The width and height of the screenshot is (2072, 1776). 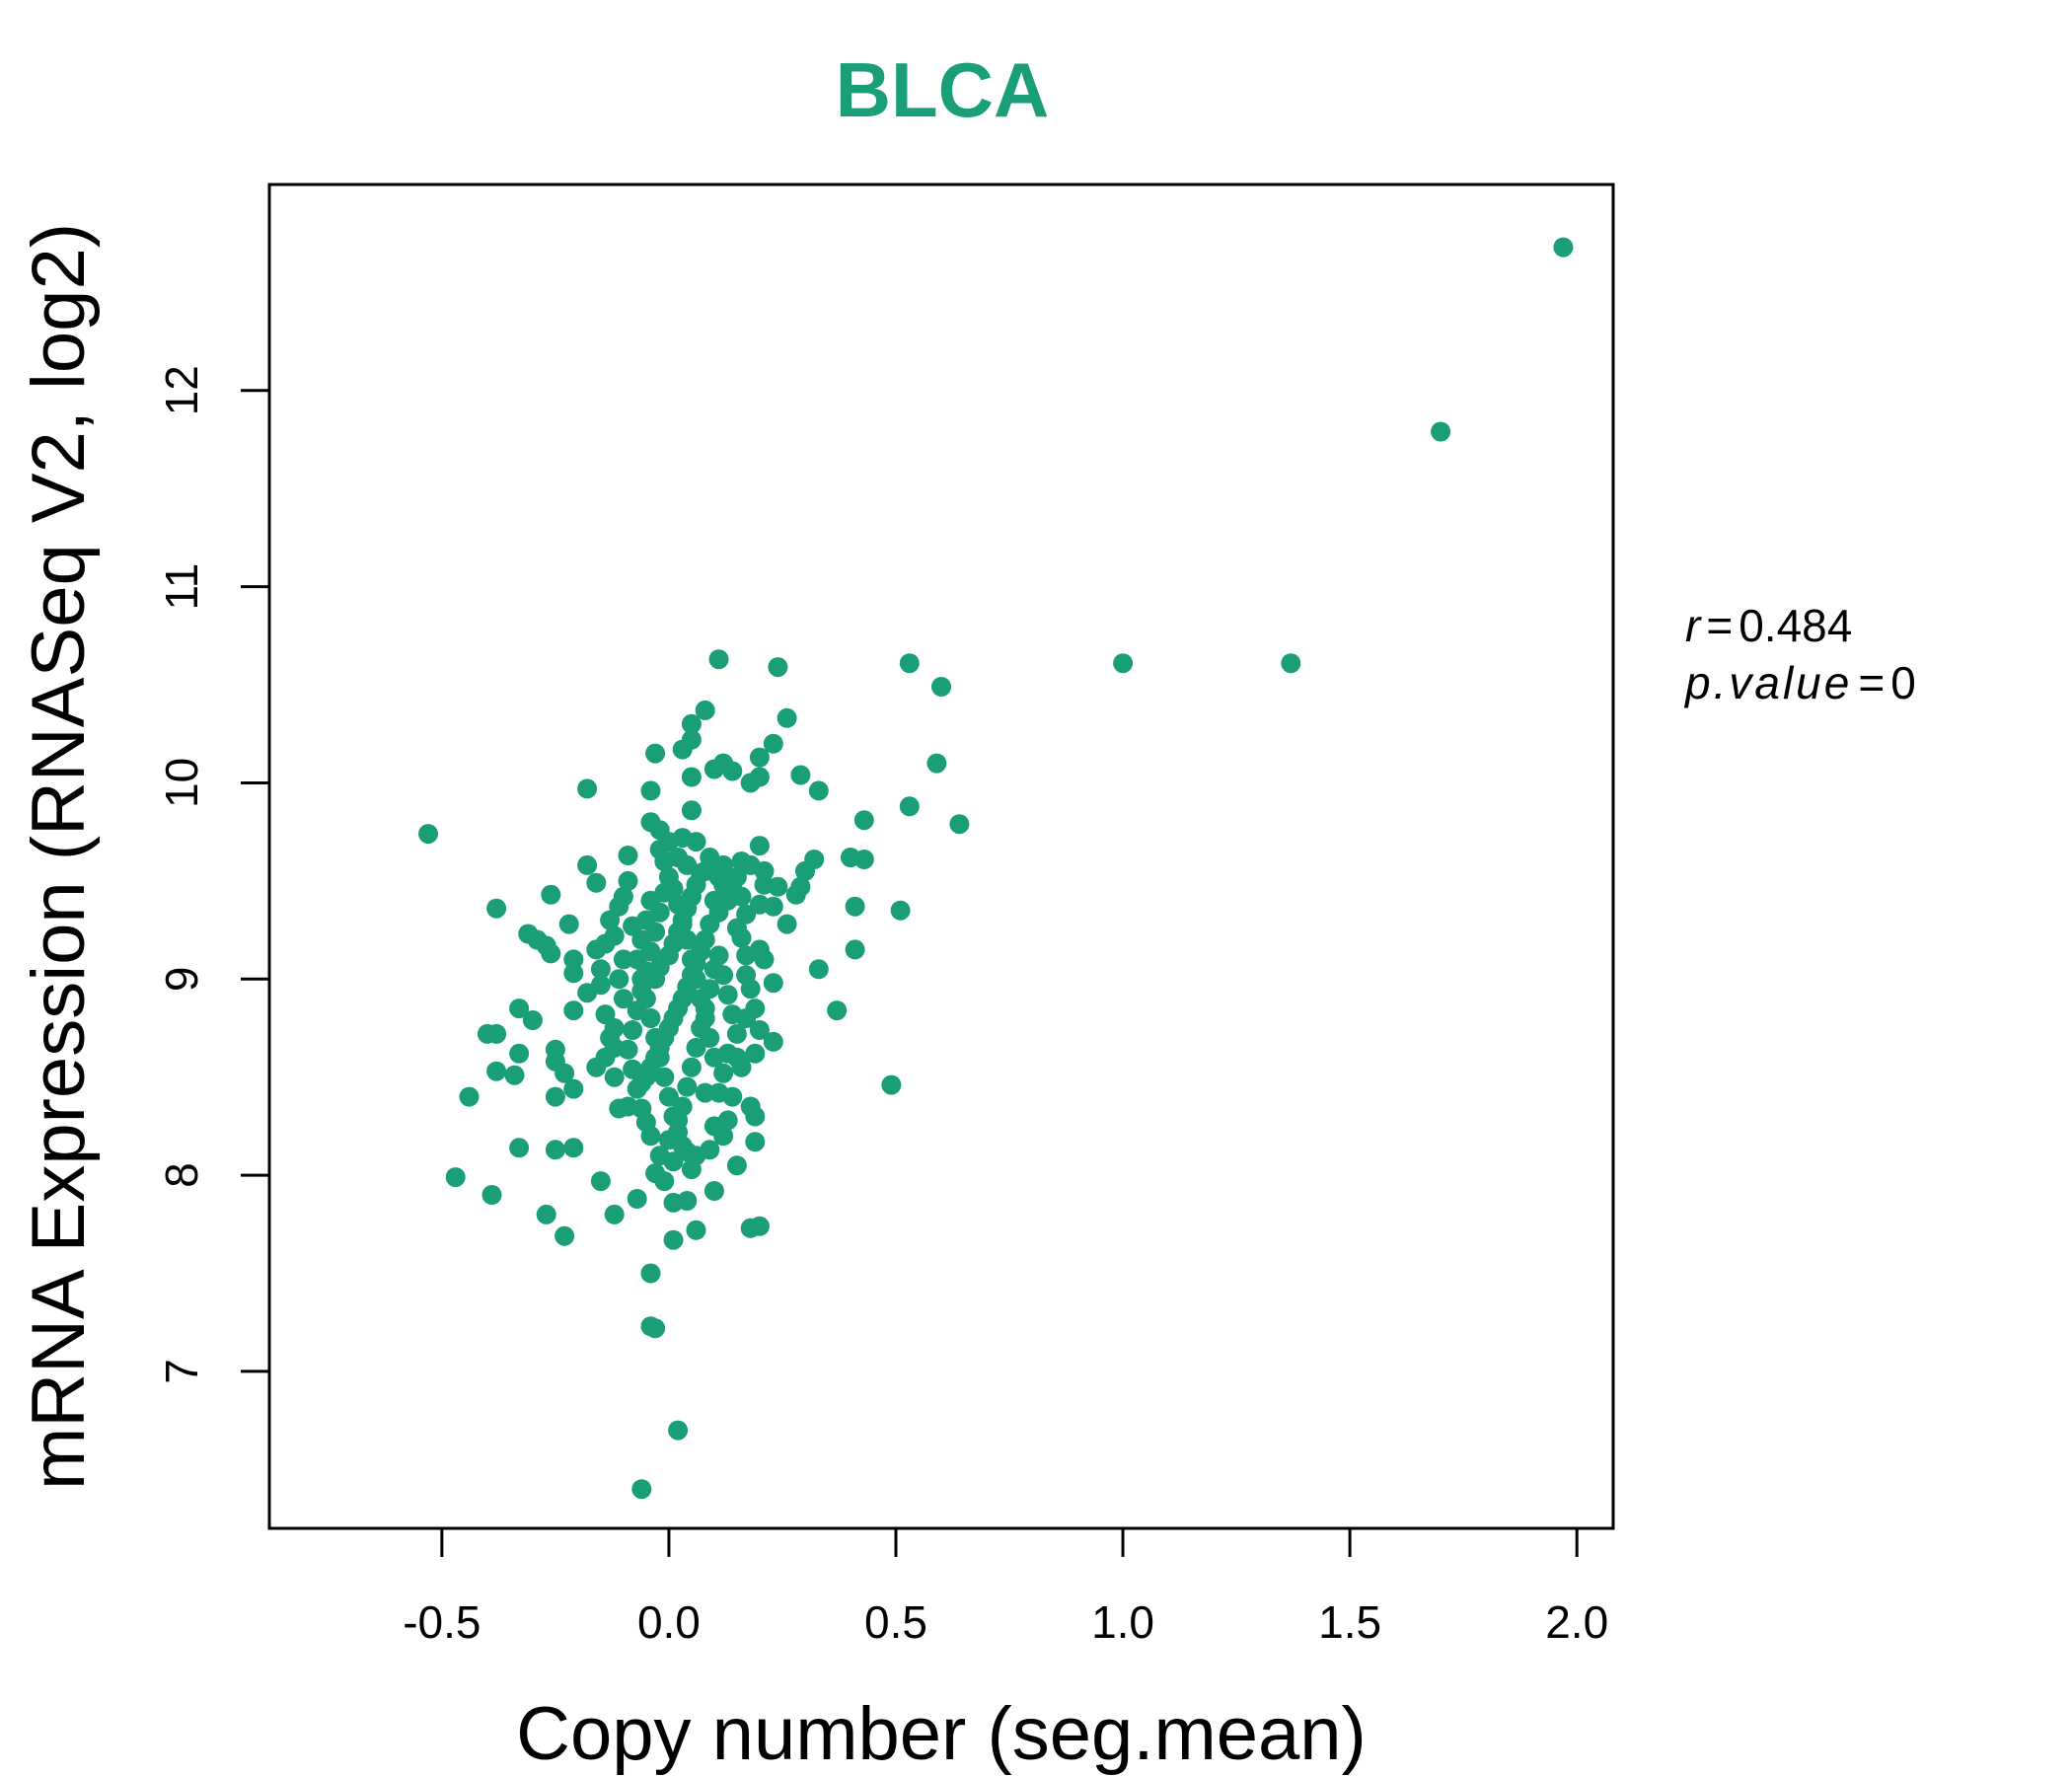 What do you see at coordinates (1122, 1622) in the screenshot?
I see `x-tick-label: 1.0` at bounding box center [1122, 1622].